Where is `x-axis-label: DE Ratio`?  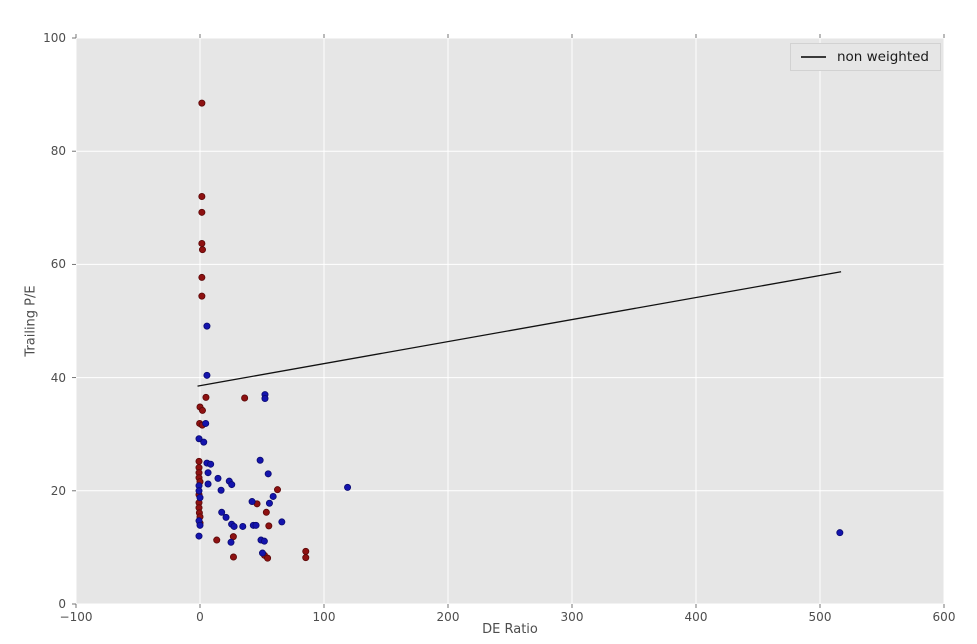 x-axis-label: DE Ratio is located at coordinates (510, 629).